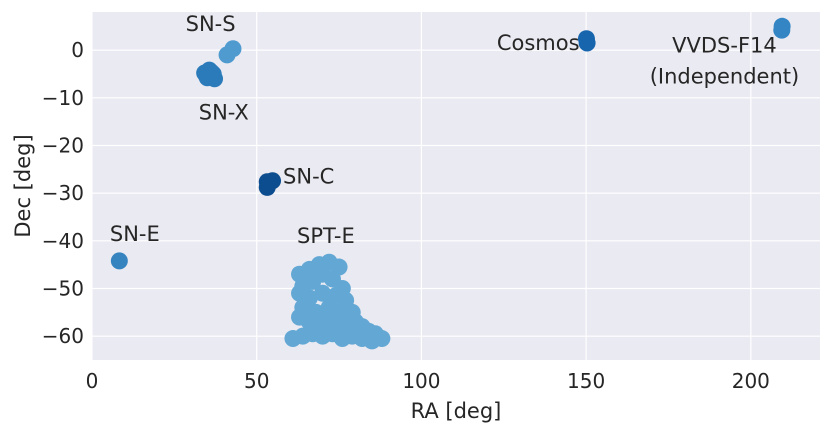  What do you see at coordinates (224, 112) in the screenshot?
I see `annotation-label: SN-X` at bounding box center [224, 112].